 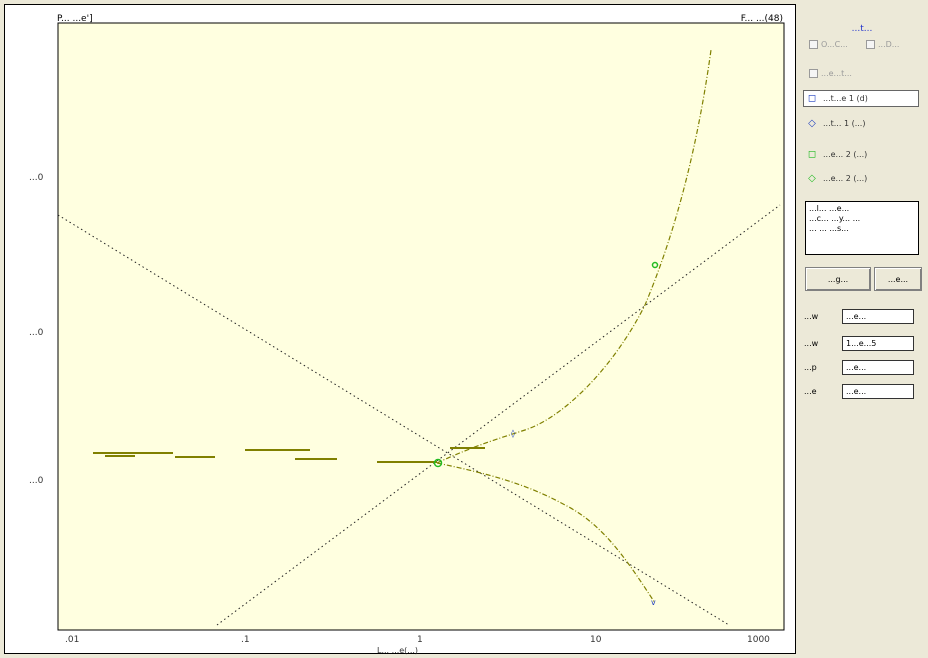 I want to click on legend-item-1: ◻ ...t...e 1 (d), so click(x=861, y=98).